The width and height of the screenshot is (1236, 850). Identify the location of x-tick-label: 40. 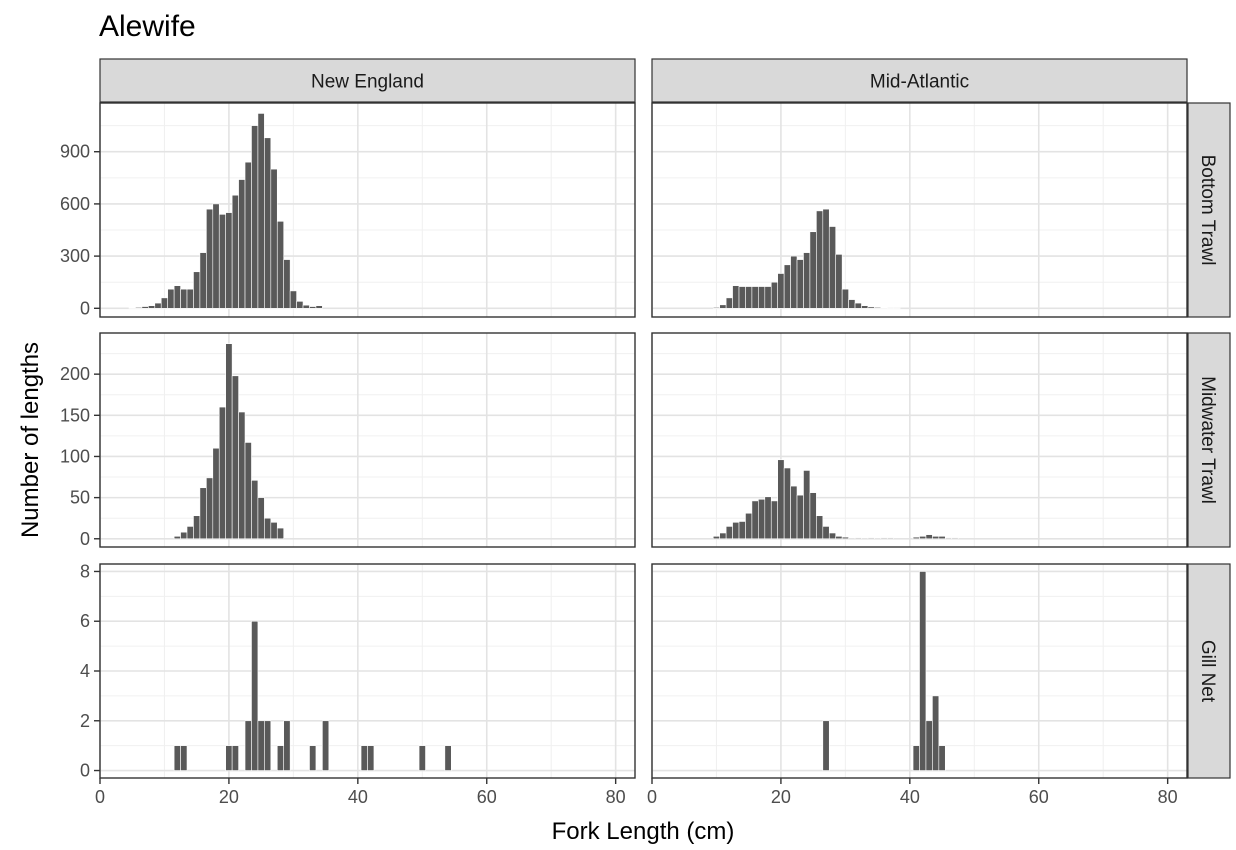
(358, 797).